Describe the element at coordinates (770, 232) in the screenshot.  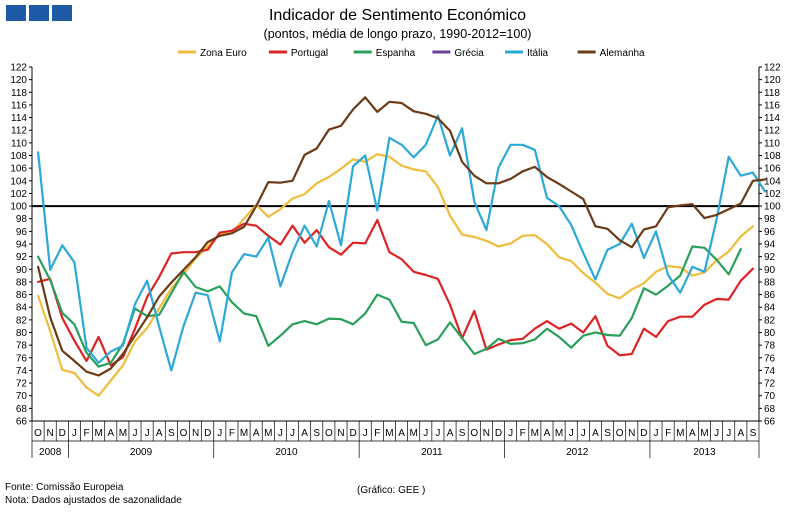
I see `y-tick-label-right-15: 96` at that location.